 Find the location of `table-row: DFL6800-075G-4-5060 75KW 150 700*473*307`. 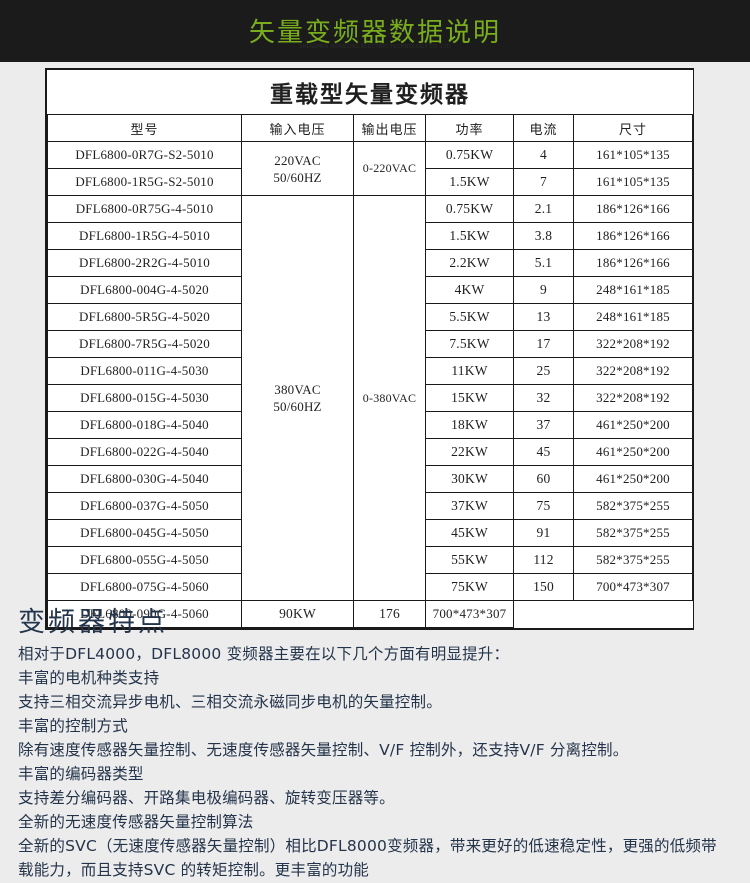

table-row: DFL6800-075G-4-5060 75KW 150 700*473*307 is located at coordinates (370, 587).